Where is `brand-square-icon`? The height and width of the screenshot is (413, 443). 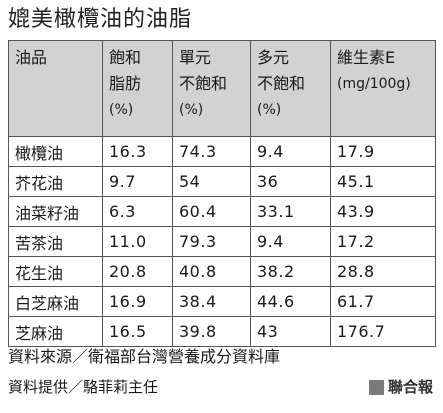 brand-square-icon is located at coordinates (376, 387).